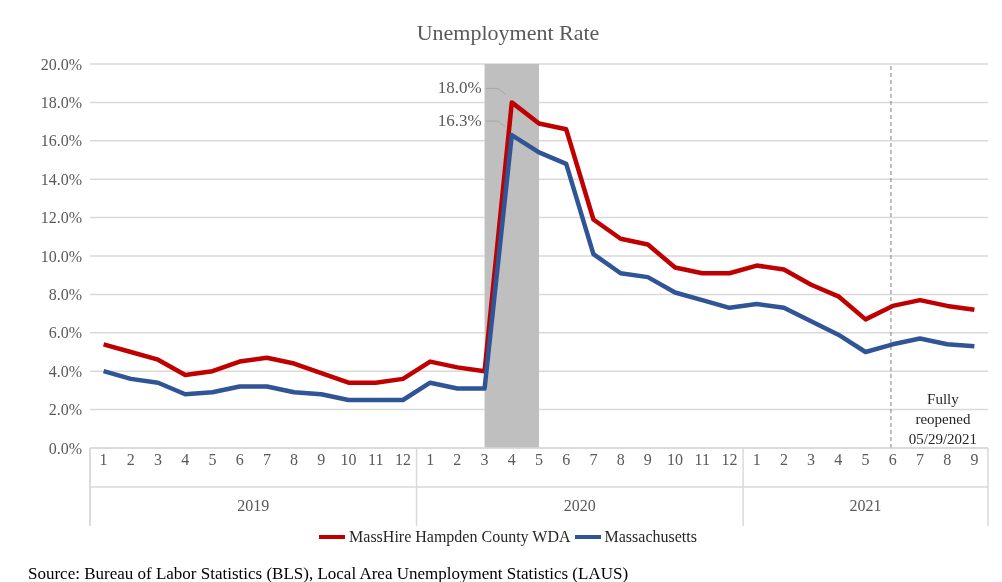 The width and height of the screenshot is (1002, 582). I want to click on legend-label: Massachusetts, so click(650, 537).